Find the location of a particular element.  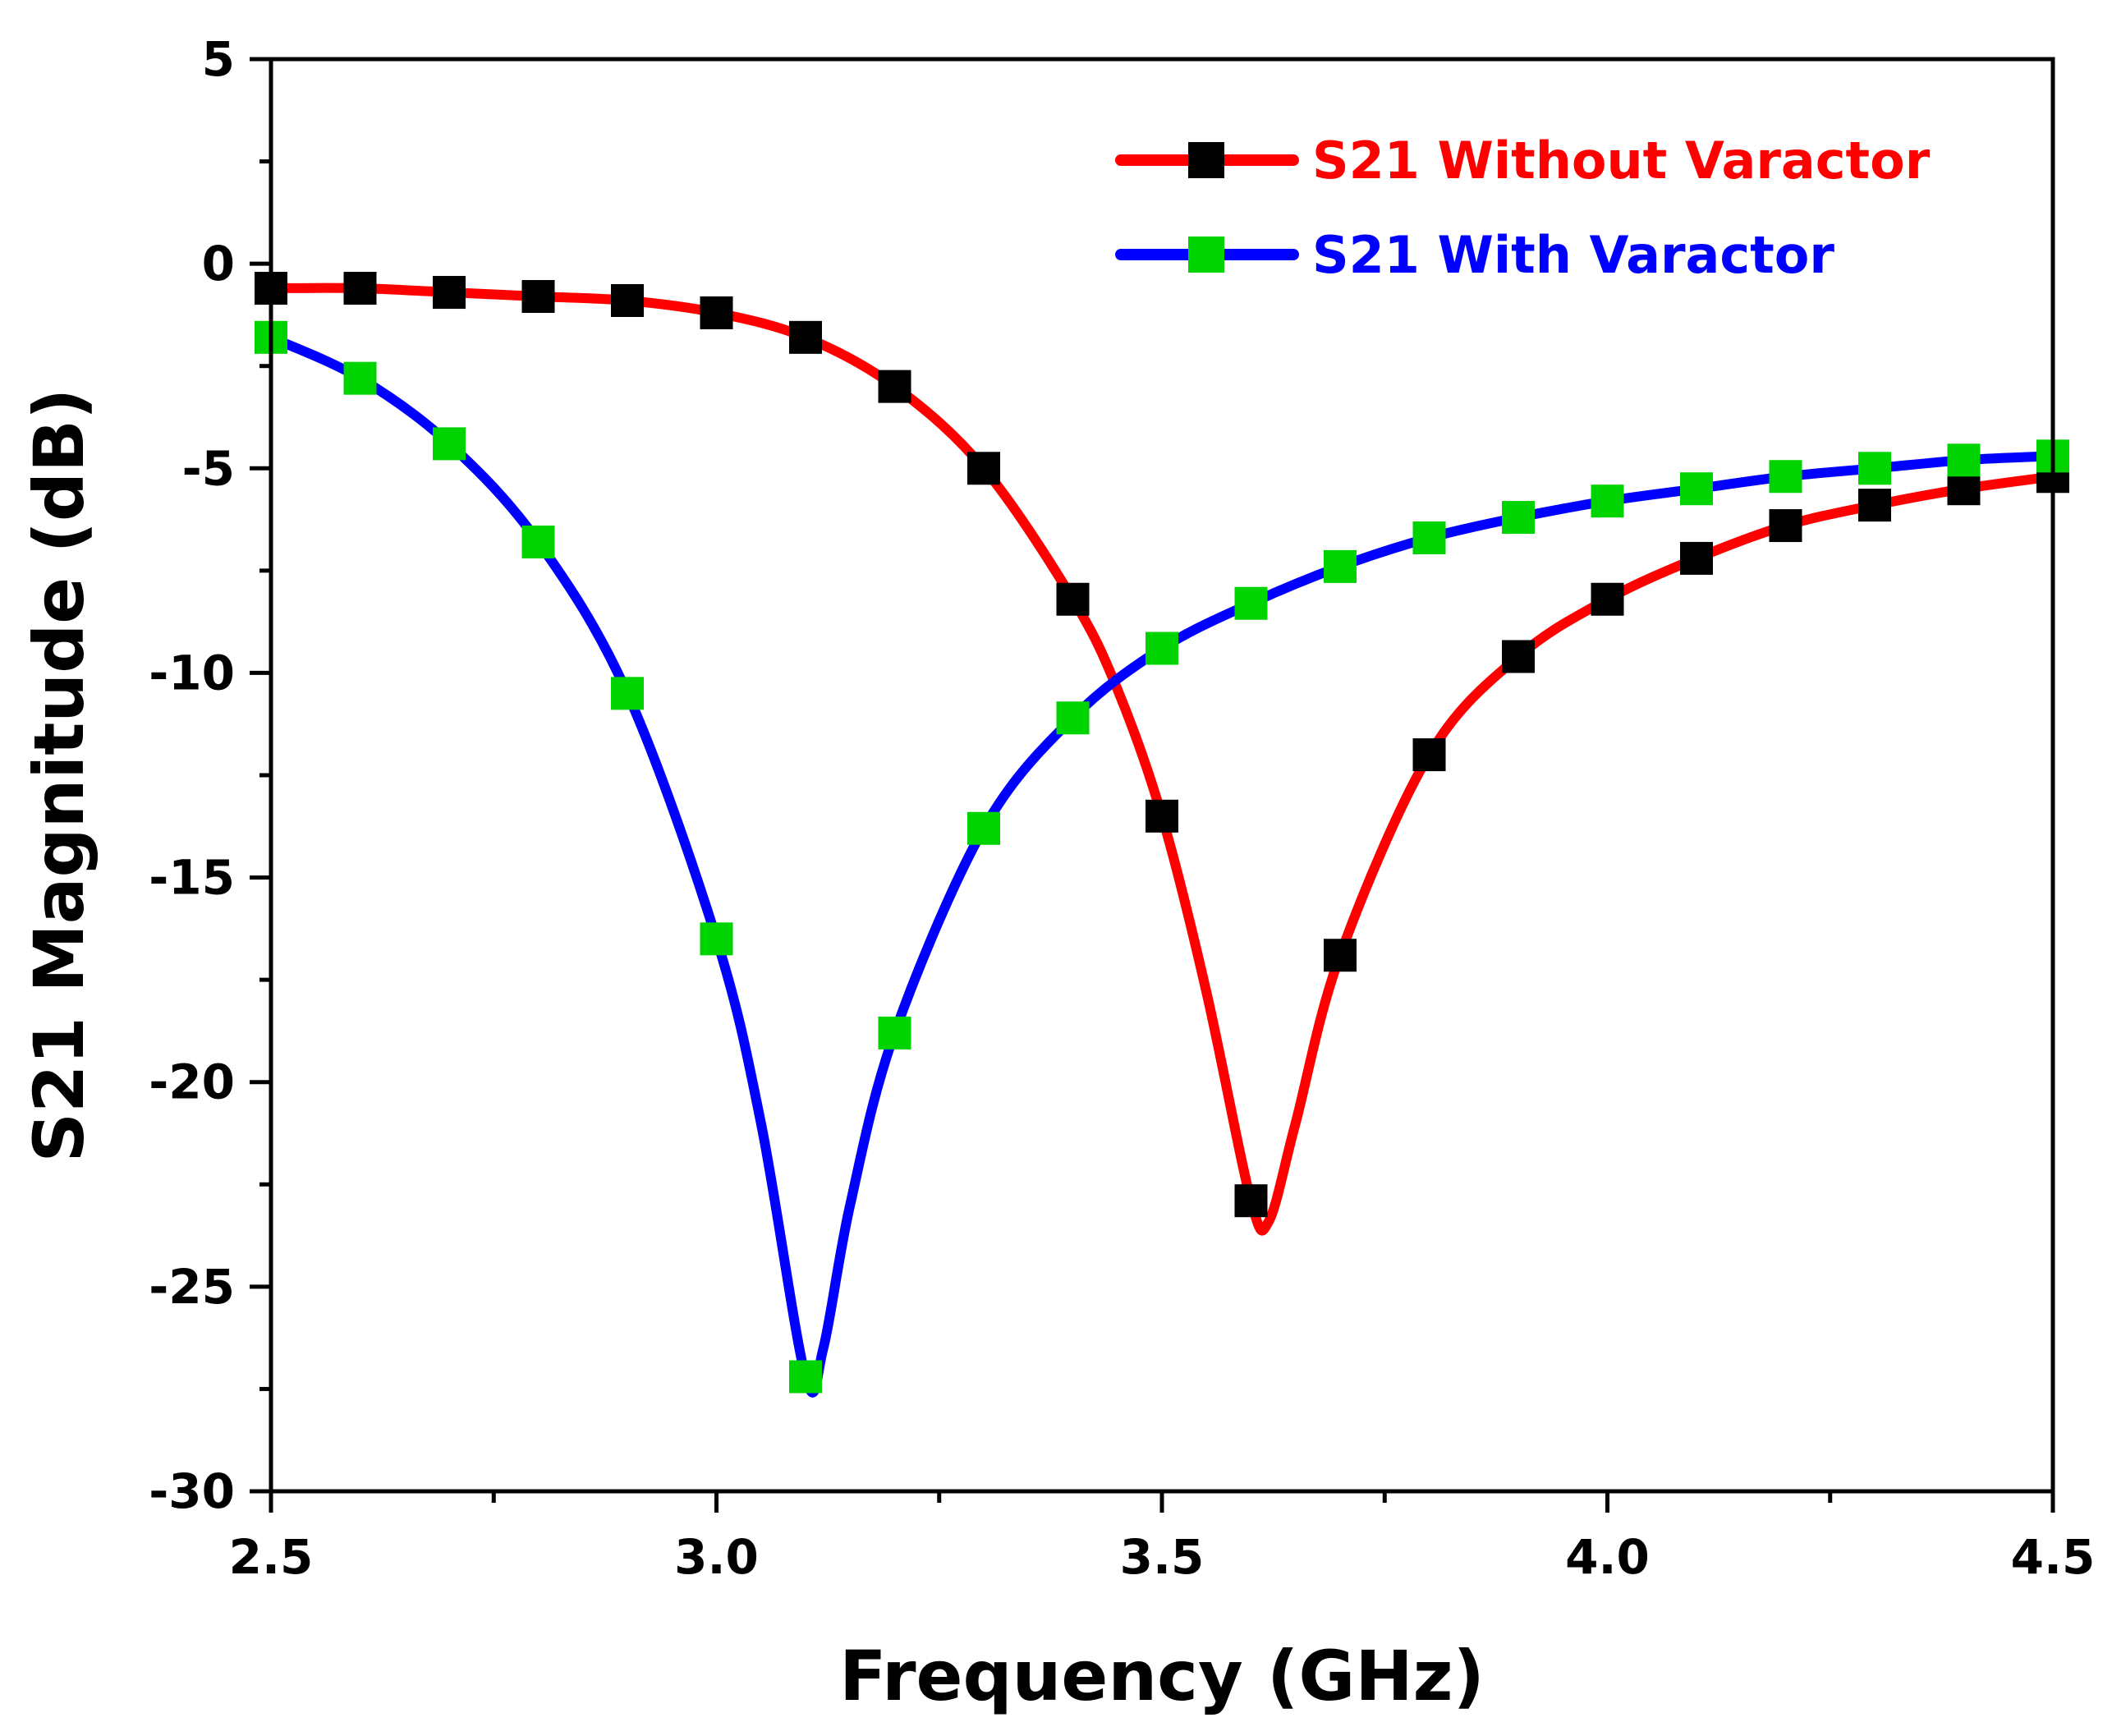

x-tick-label: 2.5 is located at coordinates (272, 1557).